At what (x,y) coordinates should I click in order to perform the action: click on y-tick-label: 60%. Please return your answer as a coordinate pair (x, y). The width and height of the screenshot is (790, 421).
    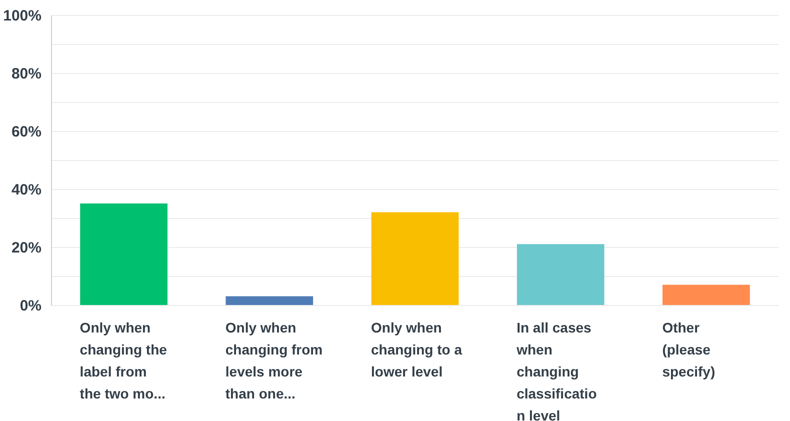
    Looking at the image, I should click on (26, 132).